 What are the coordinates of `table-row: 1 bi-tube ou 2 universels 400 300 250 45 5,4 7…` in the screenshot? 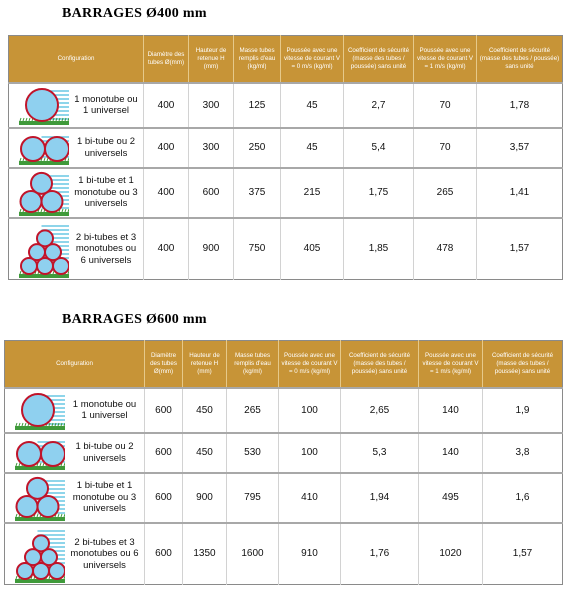 It's located at (285, 147).